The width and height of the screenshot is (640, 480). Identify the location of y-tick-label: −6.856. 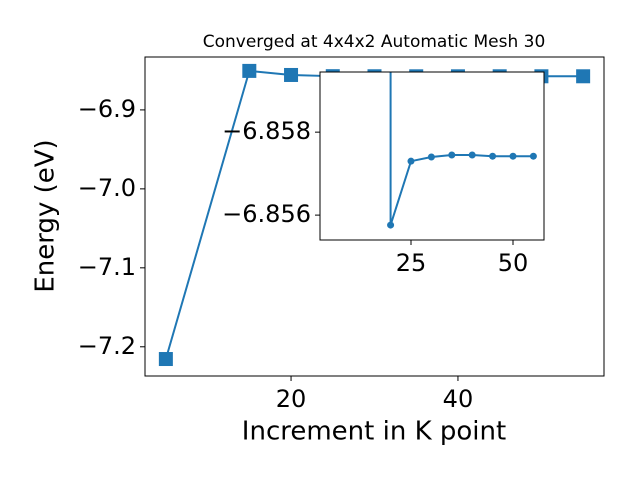
(266, 214).